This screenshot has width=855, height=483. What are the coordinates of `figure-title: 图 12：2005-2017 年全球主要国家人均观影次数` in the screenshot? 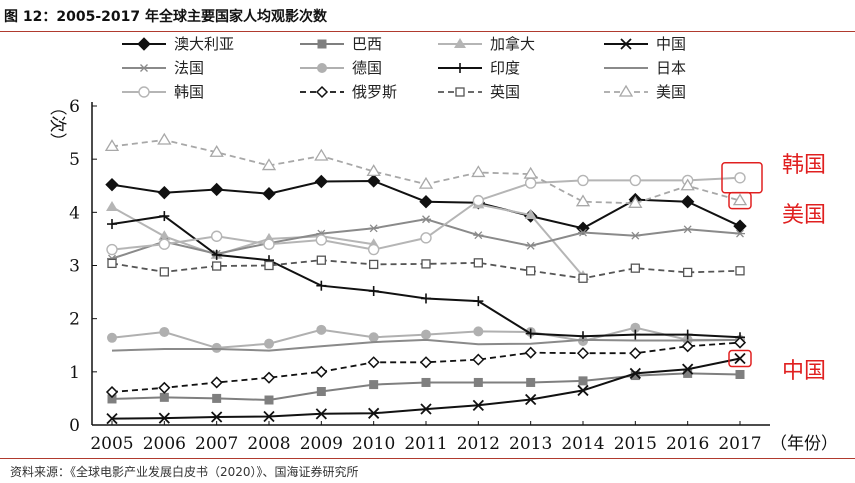 It's located at (165, 17).